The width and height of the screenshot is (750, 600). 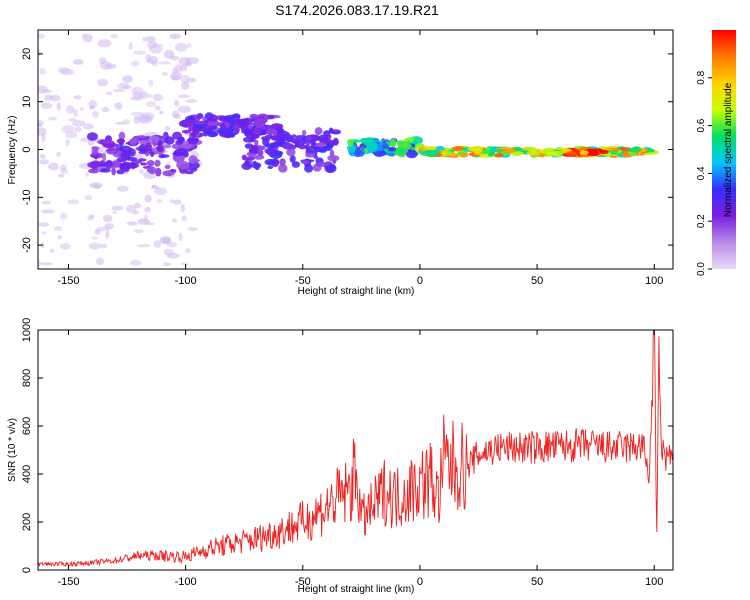 I want to click on spectrogram-ytick-label: -20, so click(x=27, y=245).